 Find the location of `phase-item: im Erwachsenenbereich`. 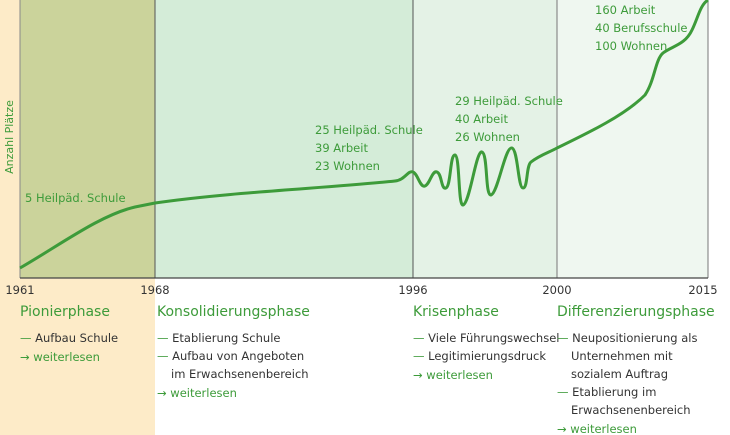

phase-item: im Erwachsenenbereich is located at coordinates (240, 374).